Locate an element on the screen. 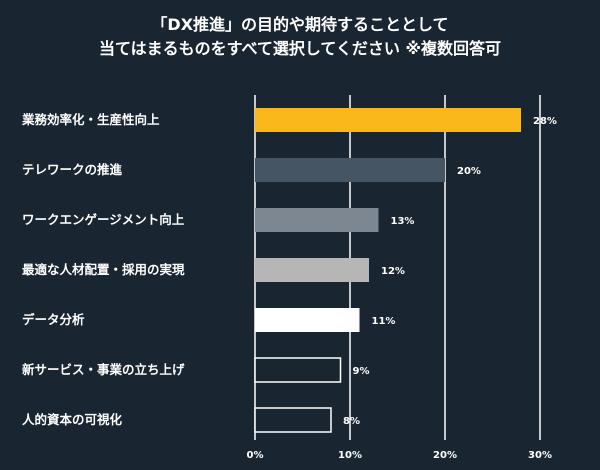 The height and width of the screenshot is (470, 600). x-tick-labels: 0% 10% 20% 30% is located at coordinates (399, 455).